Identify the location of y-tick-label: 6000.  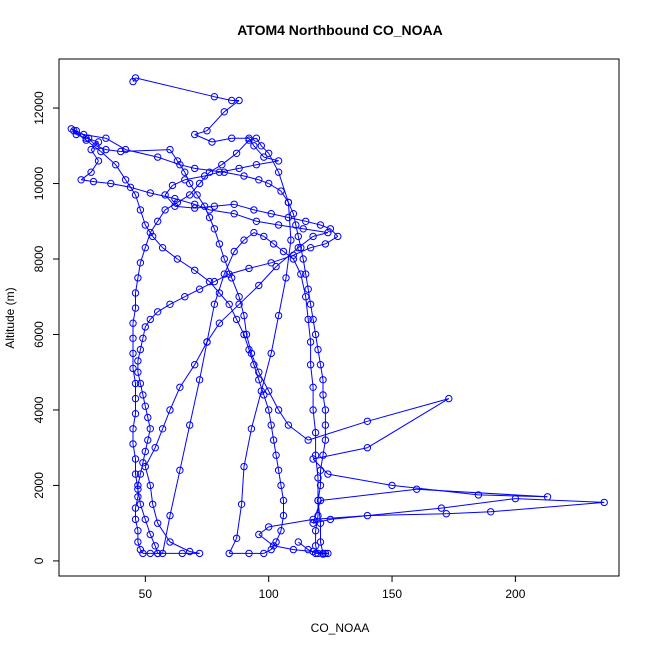
(39, 334).